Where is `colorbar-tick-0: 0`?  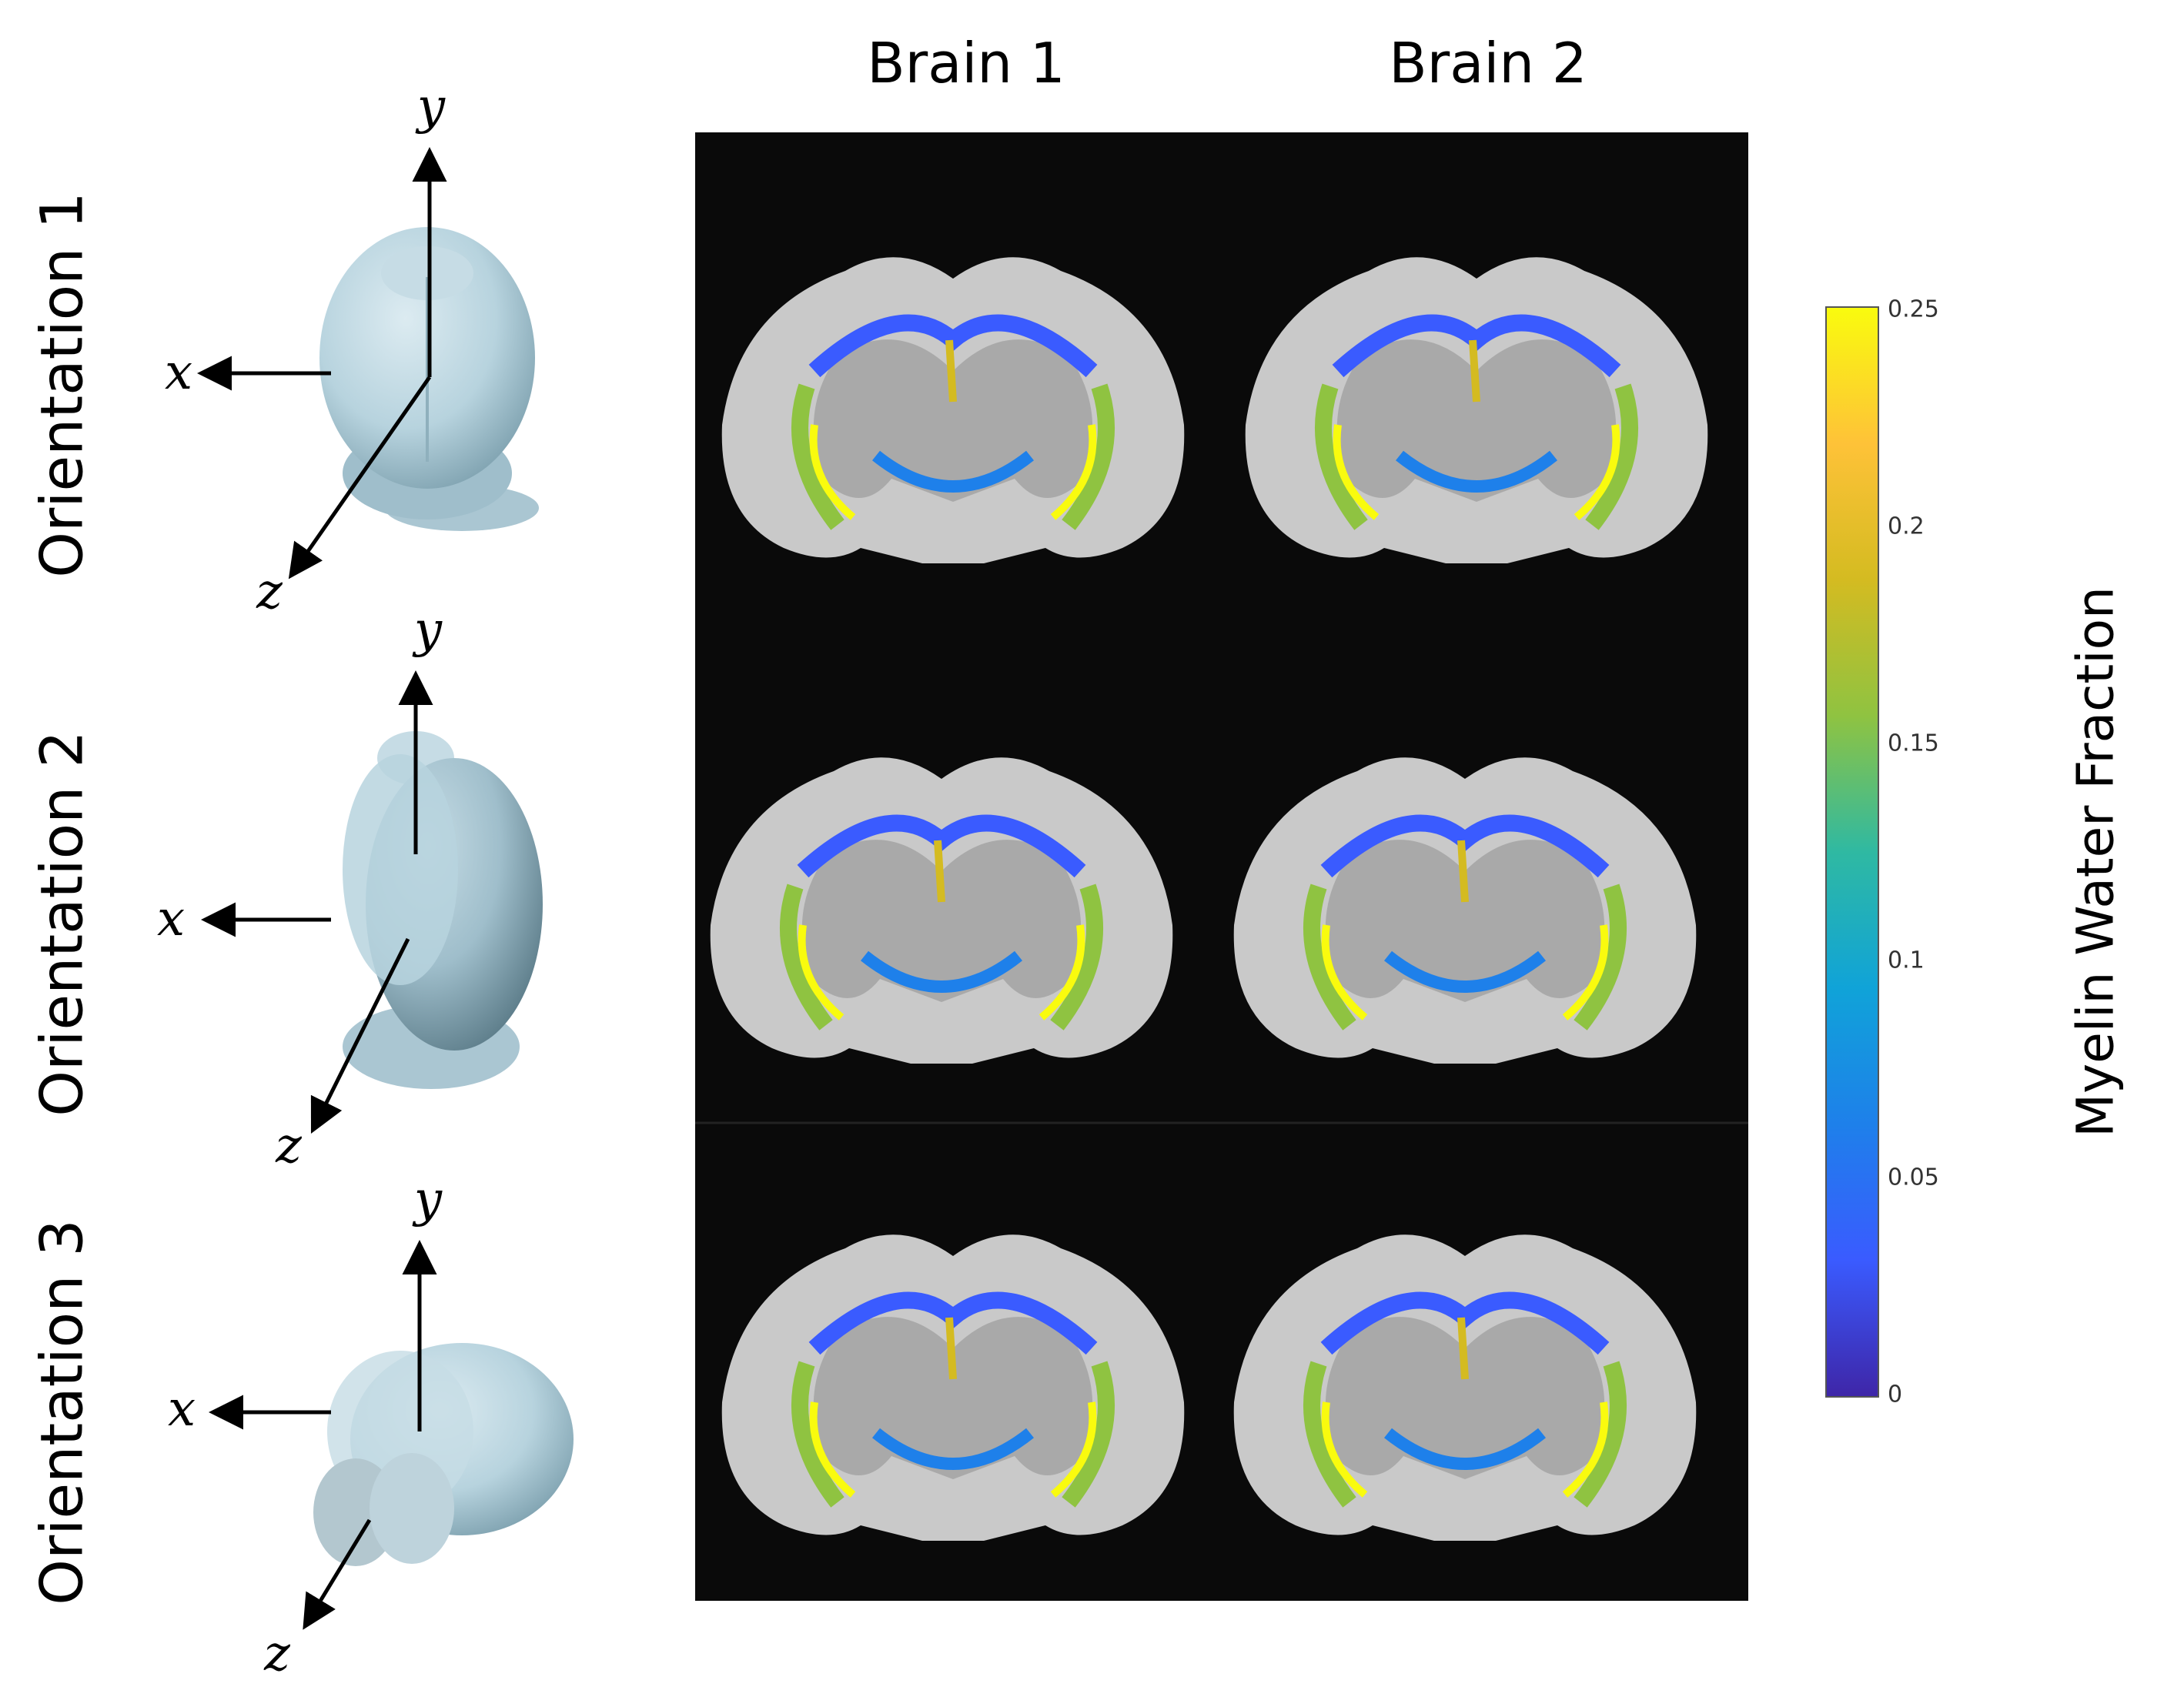 colorbar-tick-0: 0 is located at coordinates (1896, 1394).